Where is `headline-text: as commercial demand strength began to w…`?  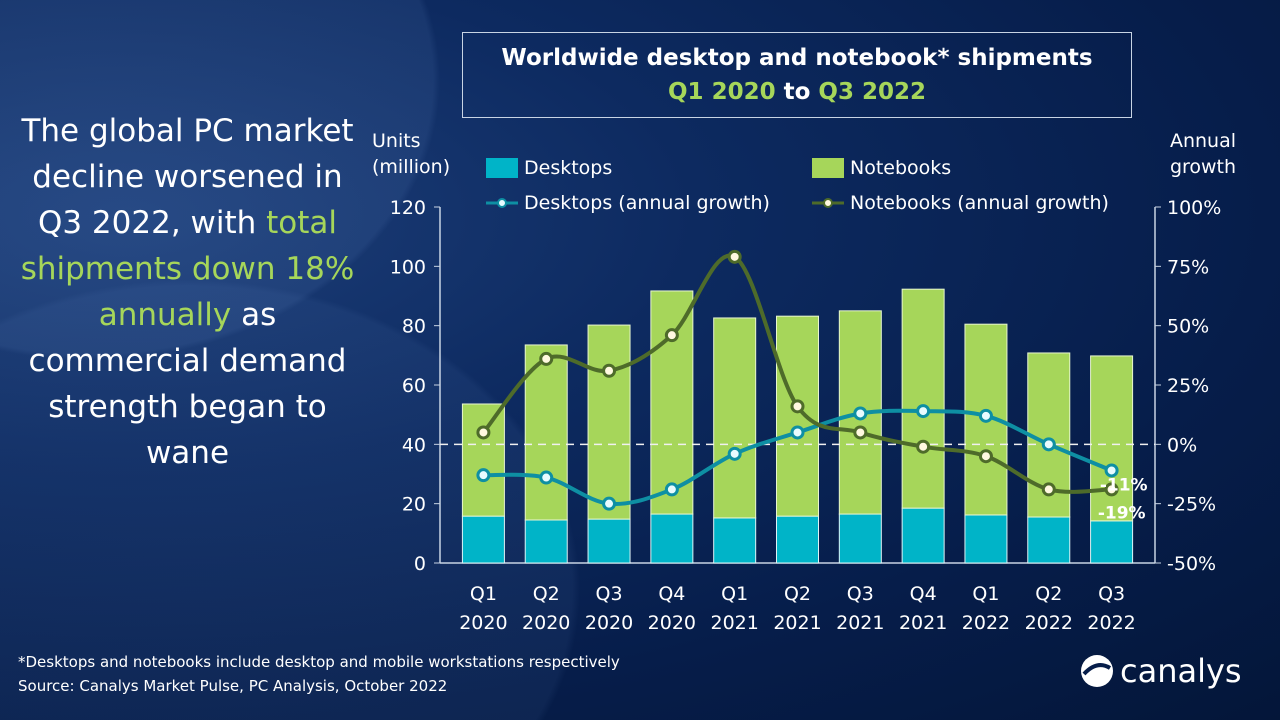
headline-text: as commercial demand strength began to w… is located at coordinates (187, 384).